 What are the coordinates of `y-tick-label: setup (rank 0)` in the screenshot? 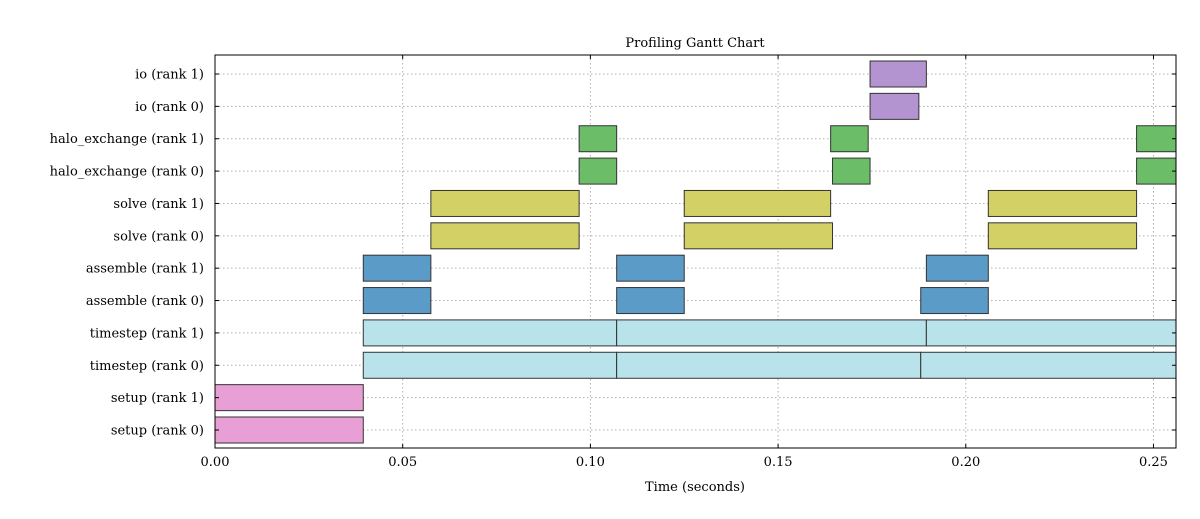 It's located at (157, 431).